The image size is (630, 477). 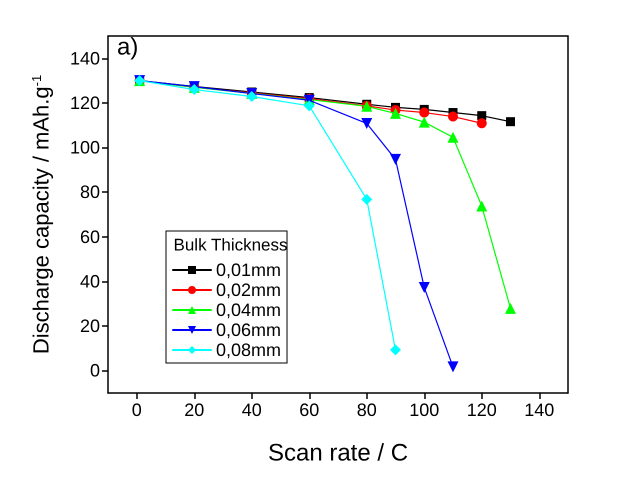 I want to click on chart-title: a), so click(x=127, y=47).